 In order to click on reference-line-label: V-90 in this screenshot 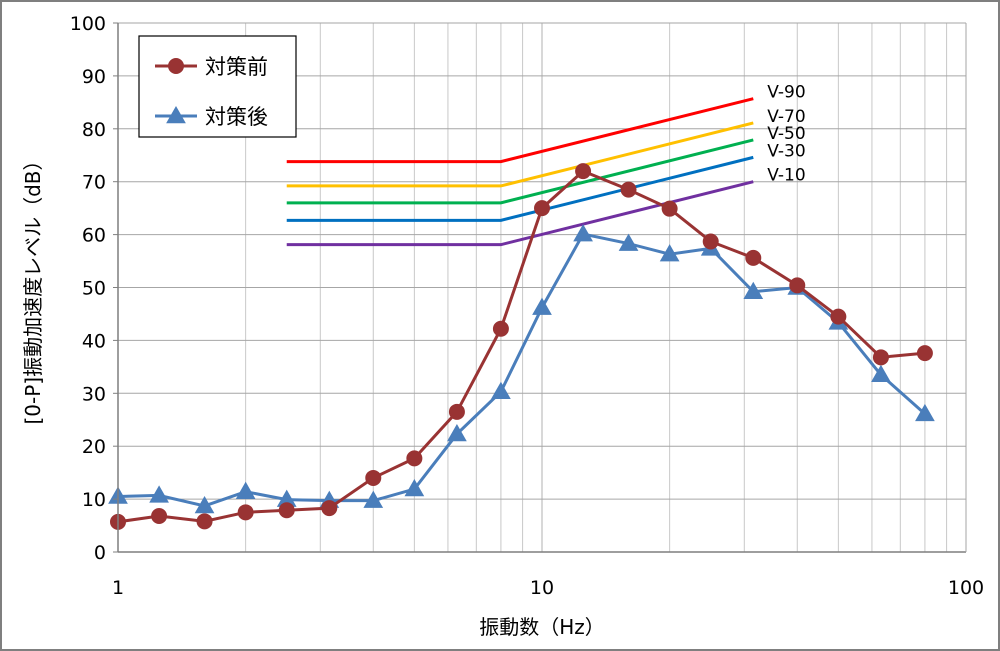, I will do `click(786, 93)`.